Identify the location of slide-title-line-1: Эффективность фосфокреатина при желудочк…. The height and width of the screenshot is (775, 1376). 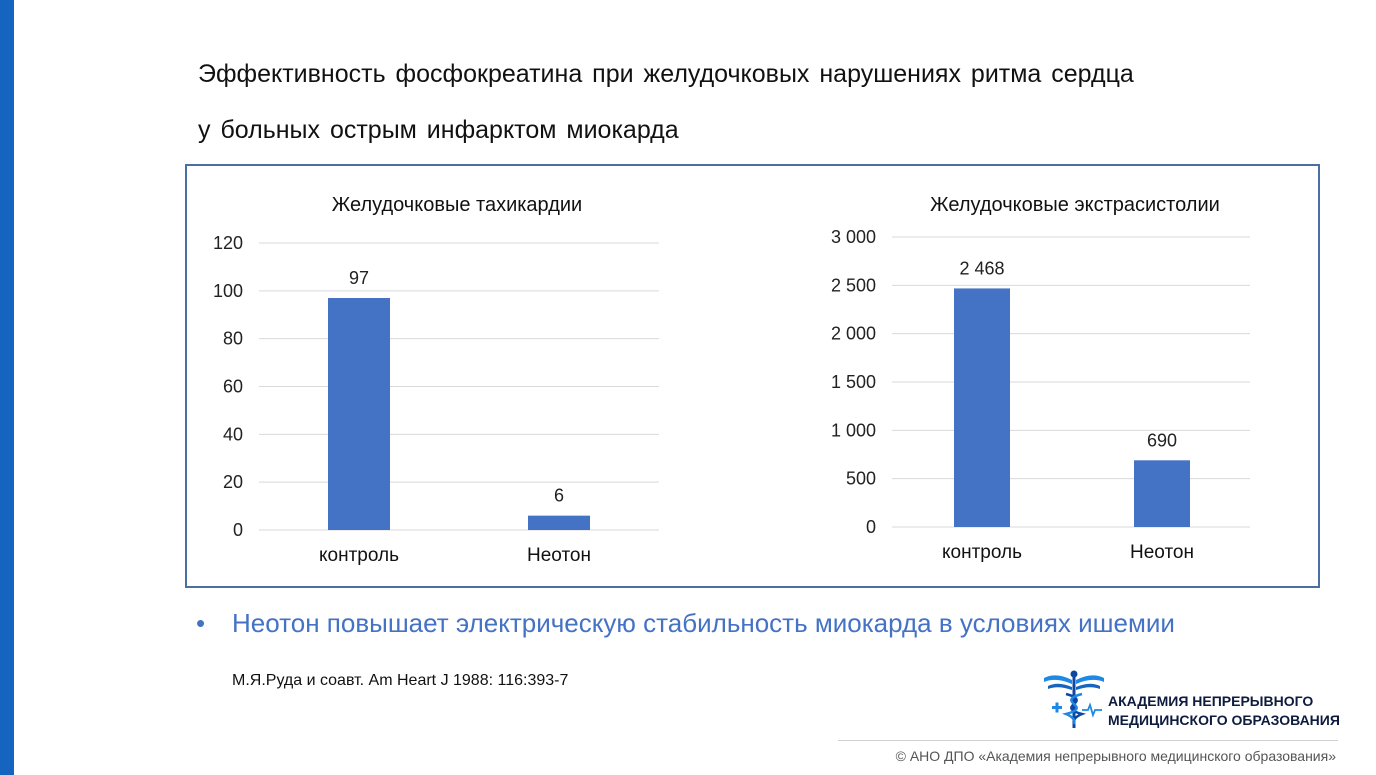
(666, 74).